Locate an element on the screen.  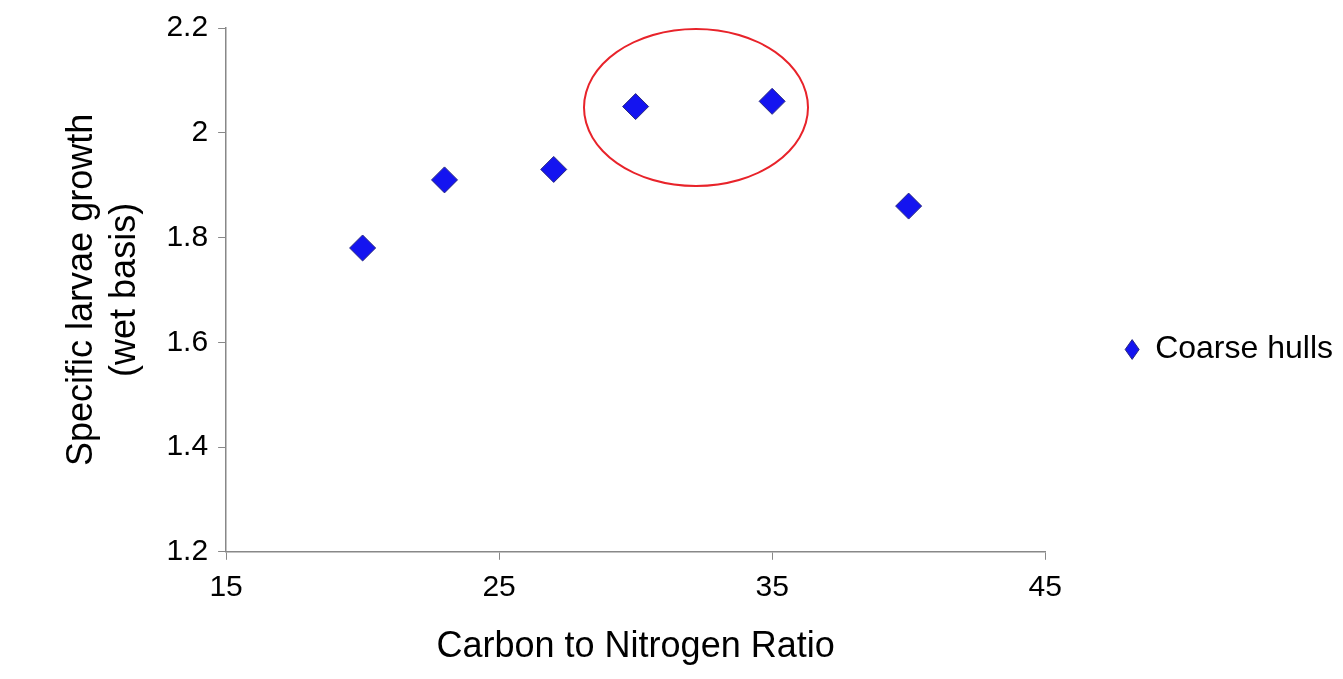
x-tick-label: 15 is located at coordinates (226, 586).